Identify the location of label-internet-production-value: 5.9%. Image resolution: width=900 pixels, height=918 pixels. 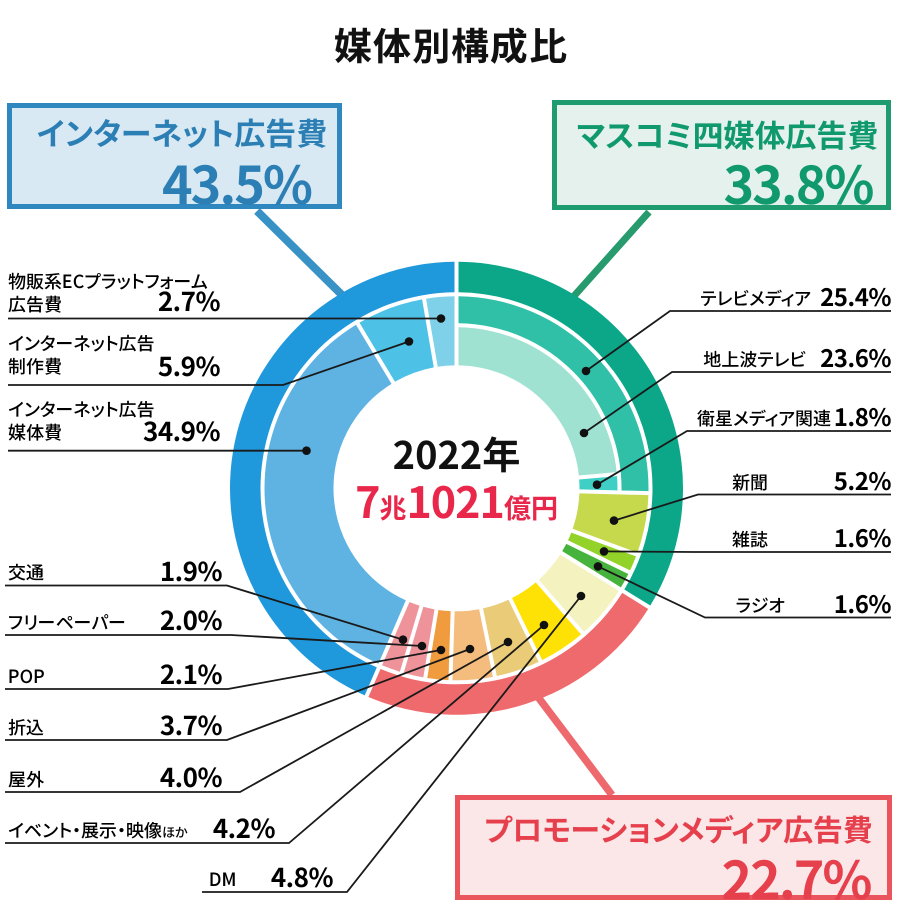
(189, 365).